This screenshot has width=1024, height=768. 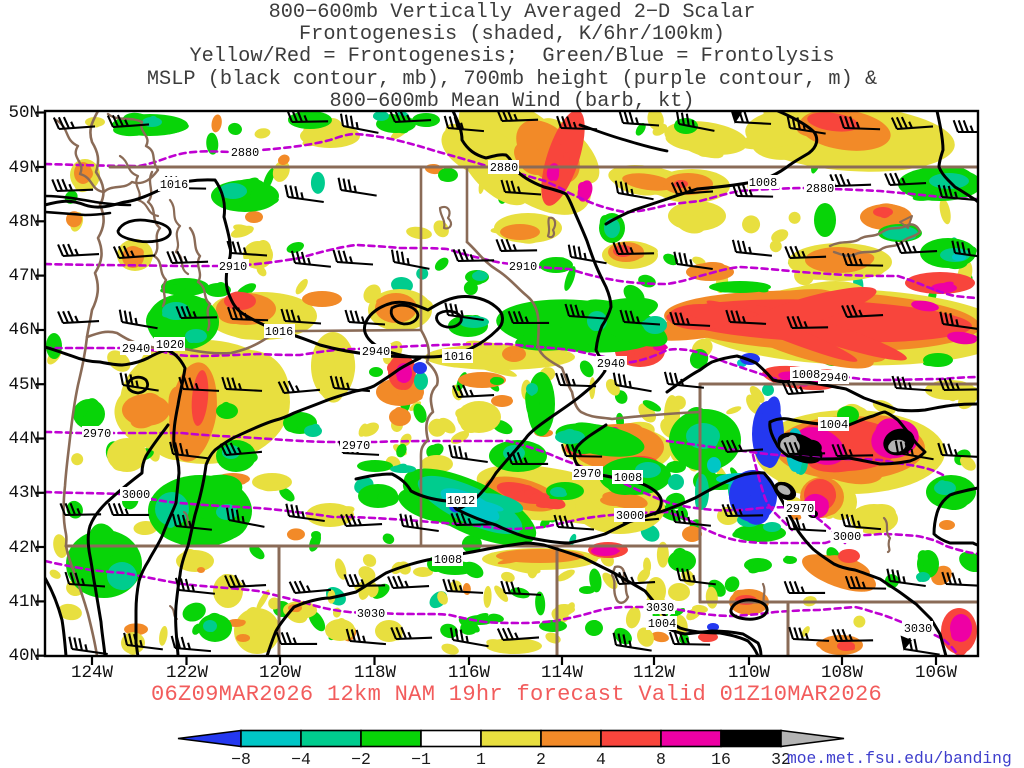 I want to click on svg-text: −4, so click(x=301, y=759).